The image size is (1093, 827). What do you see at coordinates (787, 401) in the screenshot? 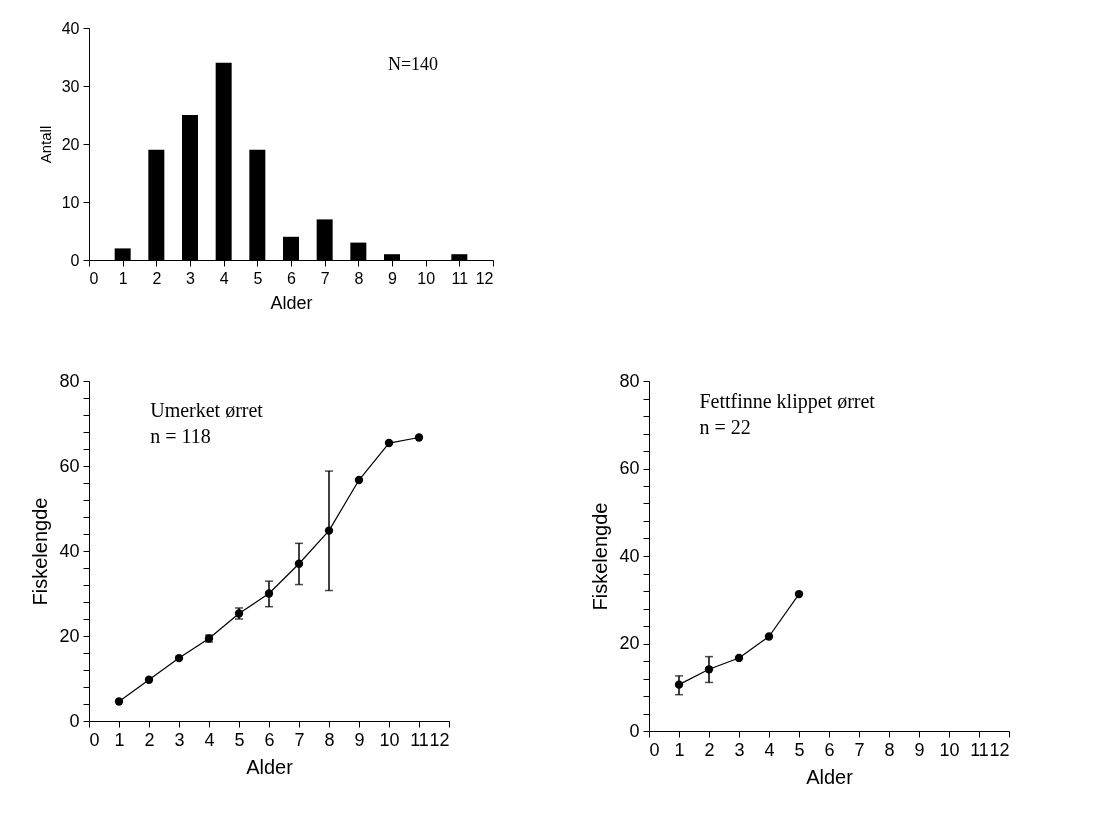
I see `annotation: Fettfinne klippet ørret` at bounding box center [787, 401].